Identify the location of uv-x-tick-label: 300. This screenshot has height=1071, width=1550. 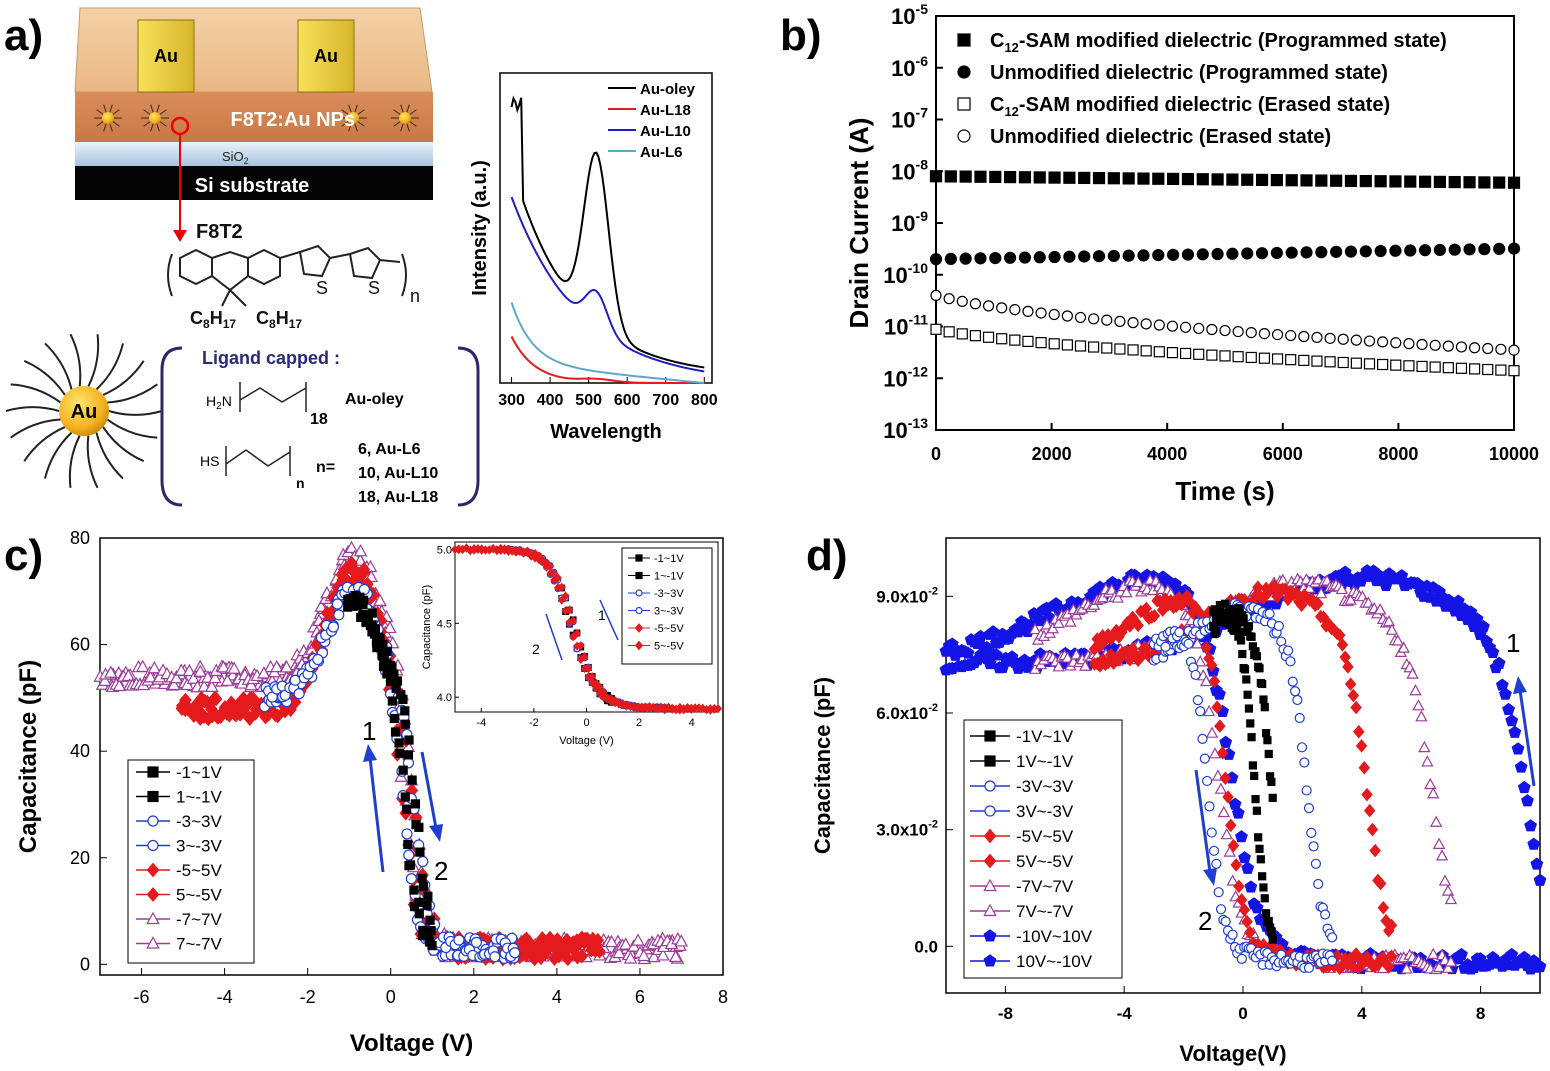
(511, 400).